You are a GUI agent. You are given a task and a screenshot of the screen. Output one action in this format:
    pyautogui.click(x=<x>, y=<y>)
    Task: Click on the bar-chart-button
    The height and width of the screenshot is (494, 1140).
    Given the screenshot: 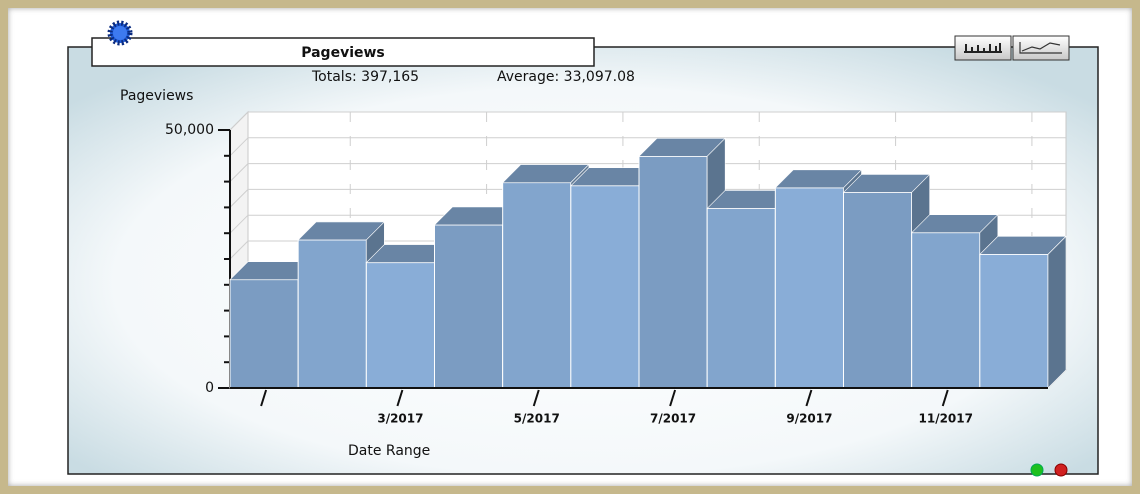 What is the action you would take?
    pyautogui.click(x=983, y=48)
    